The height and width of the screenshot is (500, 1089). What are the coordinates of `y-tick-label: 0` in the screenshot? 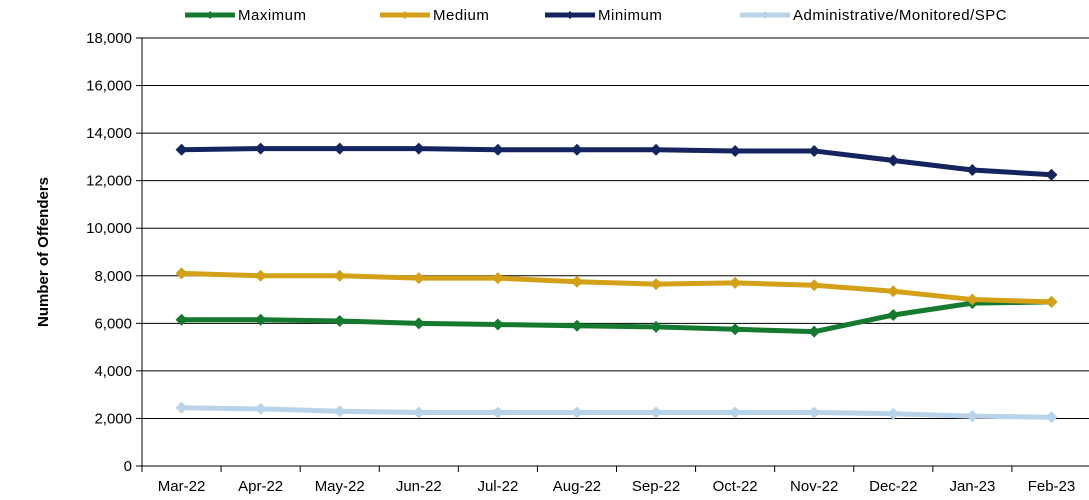 It's located at (128, 466).